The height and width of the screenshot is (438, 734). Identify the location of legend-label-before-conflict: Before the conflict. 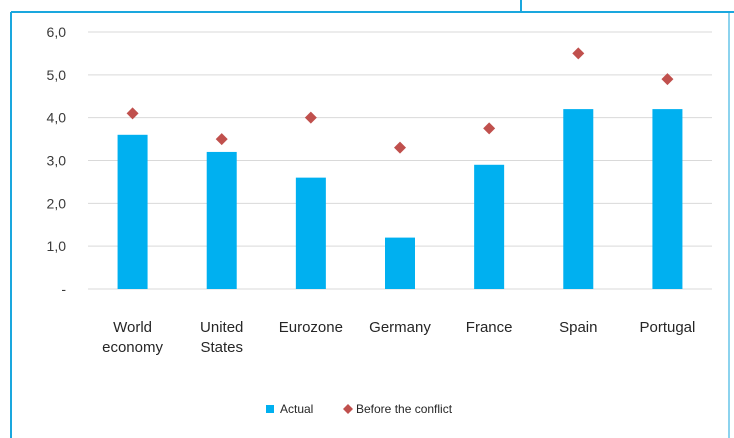
(404, 409).